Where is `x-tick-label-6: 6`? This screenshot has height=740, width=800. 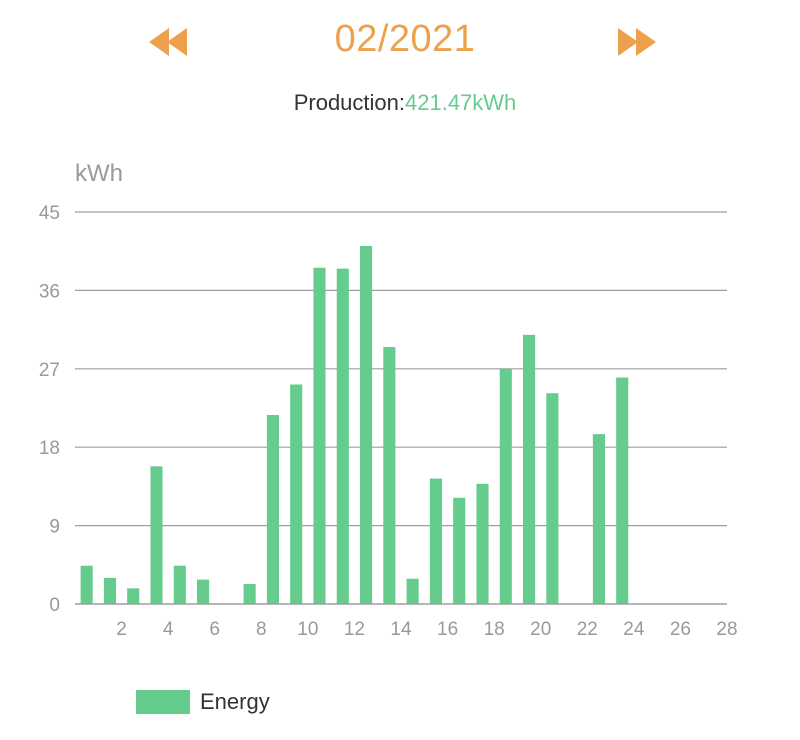 x-tick-label-6: 6 is located at coordinates (214, 629).